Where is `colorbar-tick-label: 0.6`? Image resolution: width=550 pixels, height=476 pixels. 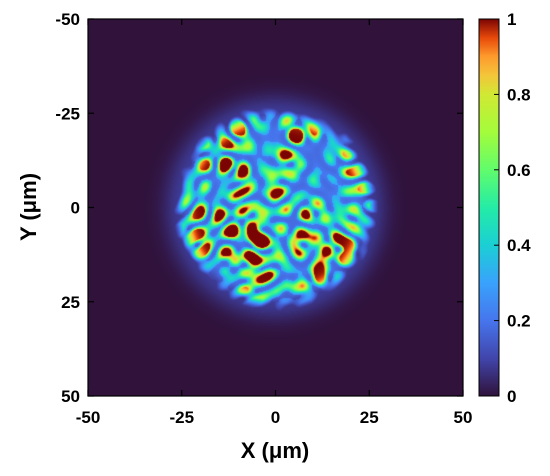
colorbar-tick-label: 0.6 is located at coordinates (519, 170).